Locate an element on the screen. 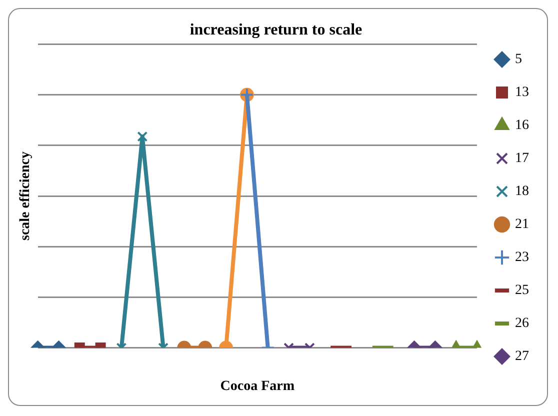 The height and width of the screenshot is (416, 558). legend-label: 21 is located at coordinates (522, 224).